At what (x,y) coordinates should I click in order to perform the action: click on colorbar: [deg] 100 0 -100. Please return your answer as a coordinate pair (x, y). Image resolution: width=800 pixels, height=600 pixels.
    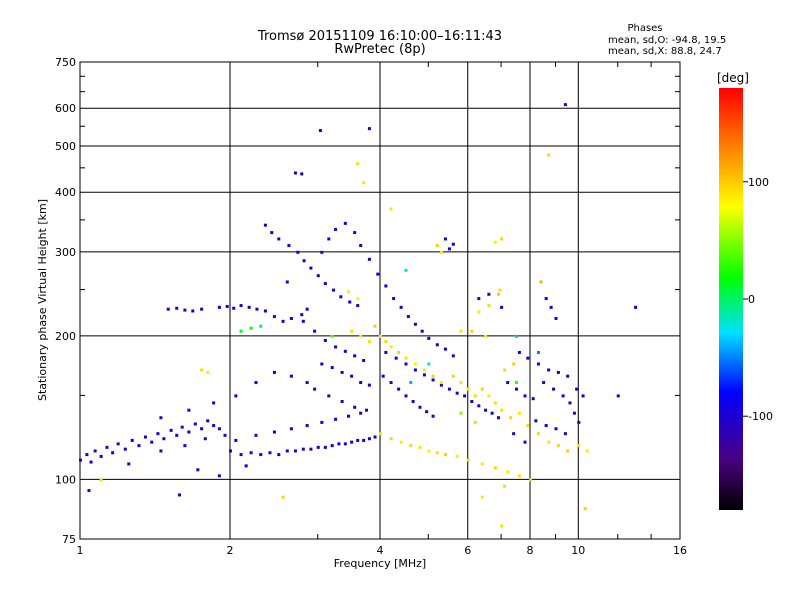
    Looking at the image, I should click on (745, 290).